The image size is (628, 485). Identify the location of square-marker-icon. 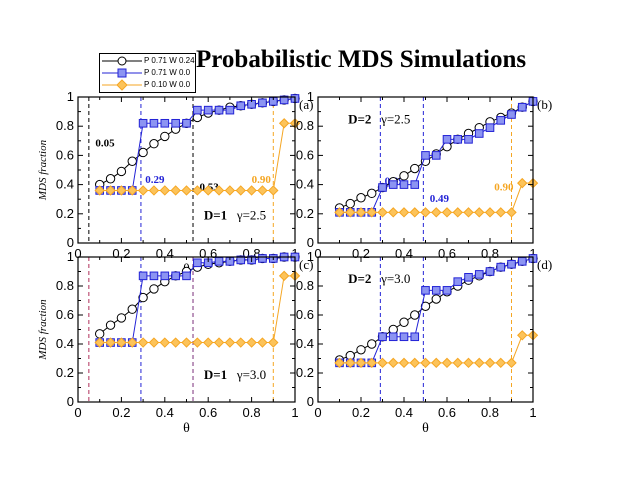
(122, 73).